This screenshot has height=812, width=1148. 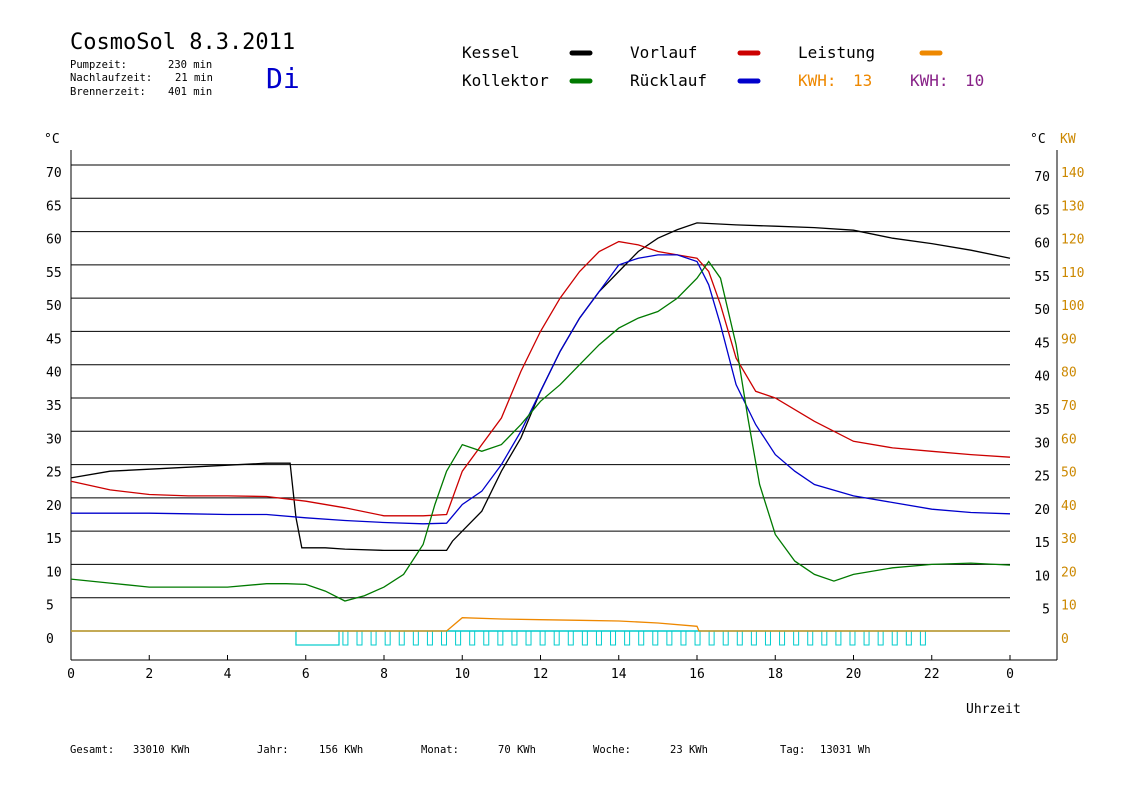 What do you see at coordinates (190, 92) in the screenshot?
I see `brennerzeit-value: 401 min` at bounding box center [190, 92].